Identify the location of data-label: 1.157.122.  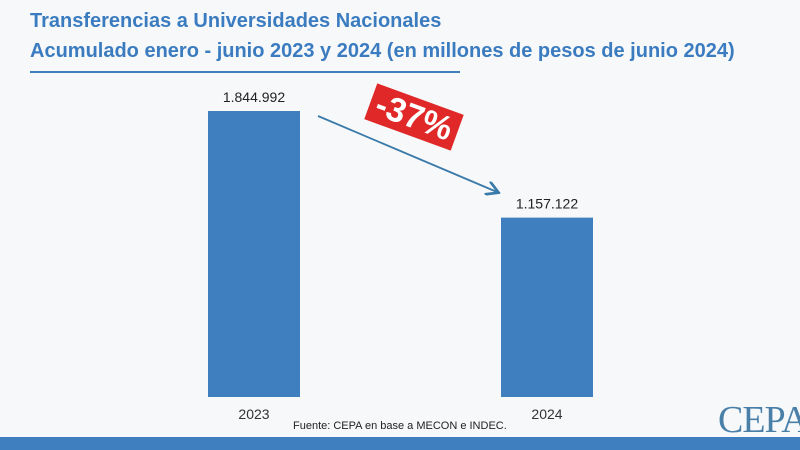
(547, 204).